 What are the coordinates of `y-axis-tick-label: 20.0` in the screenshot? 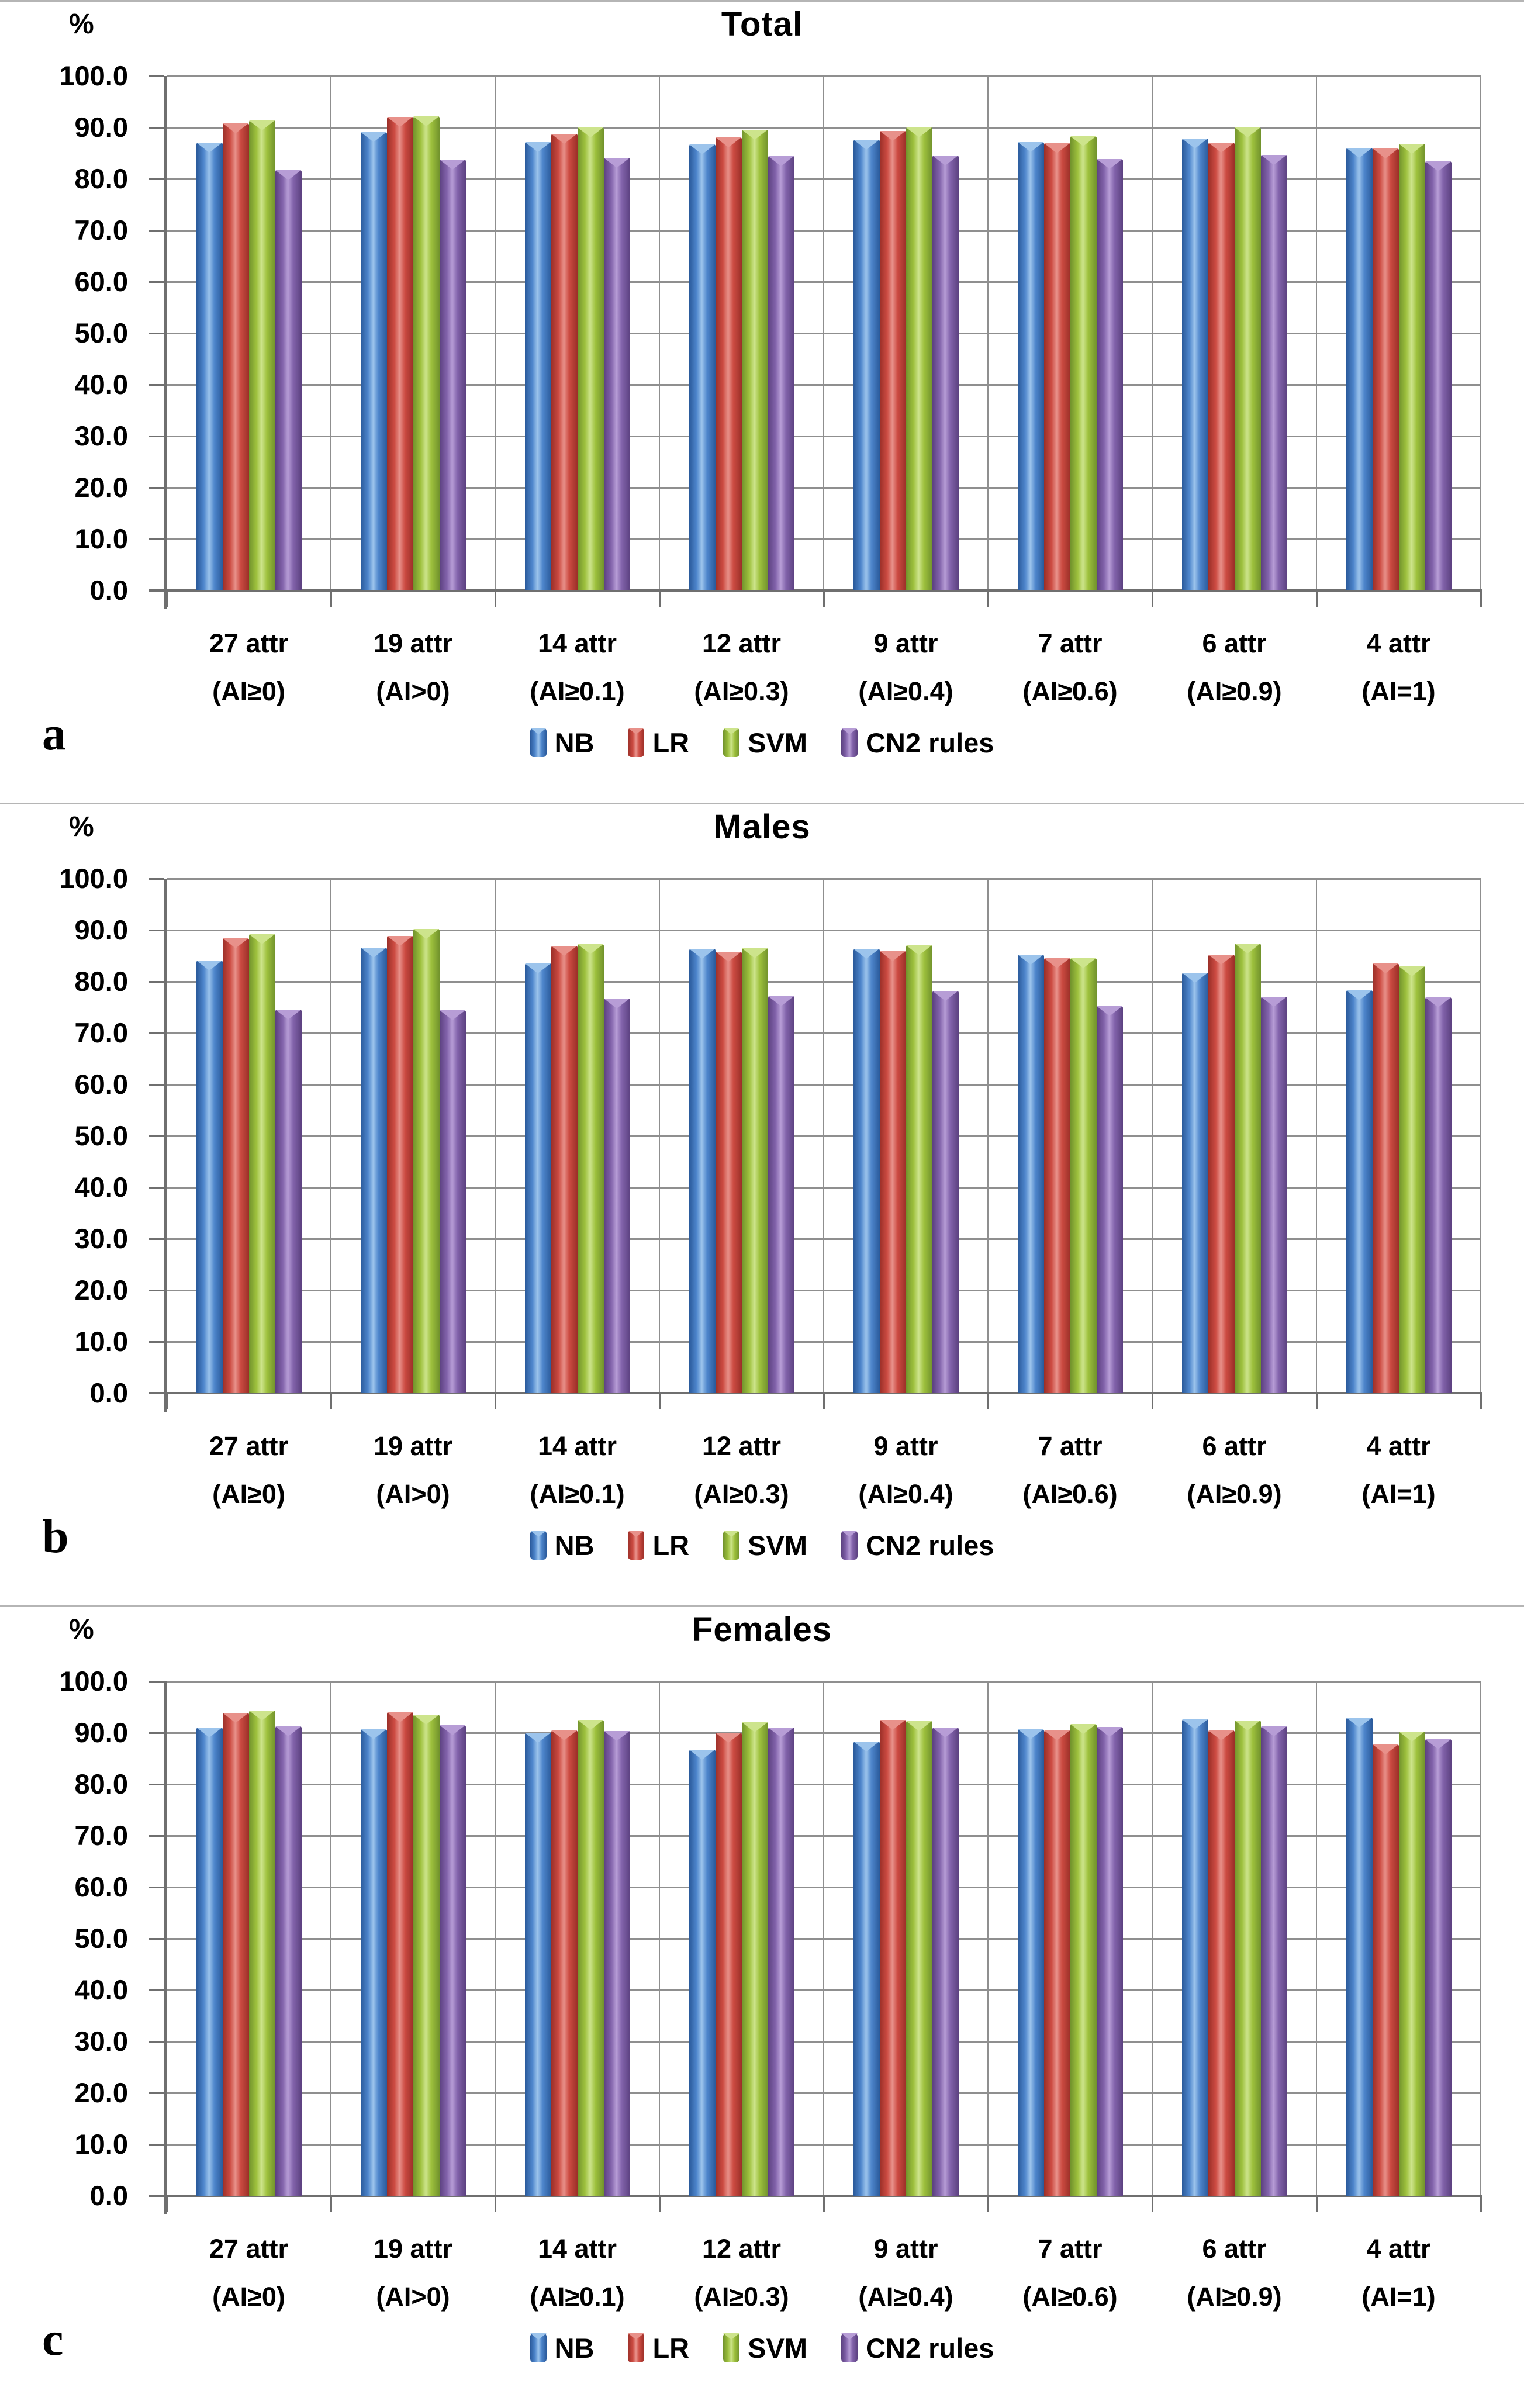 It's located at (101, 2092).